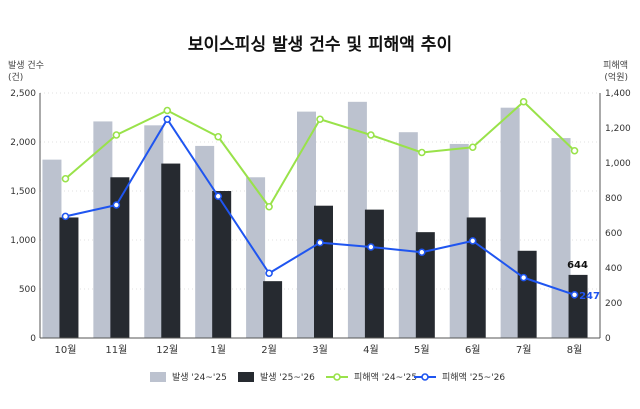  Describe the element at coordinates (613, 234) in the screenshot. I see `right-tick-label: 600` at that location.